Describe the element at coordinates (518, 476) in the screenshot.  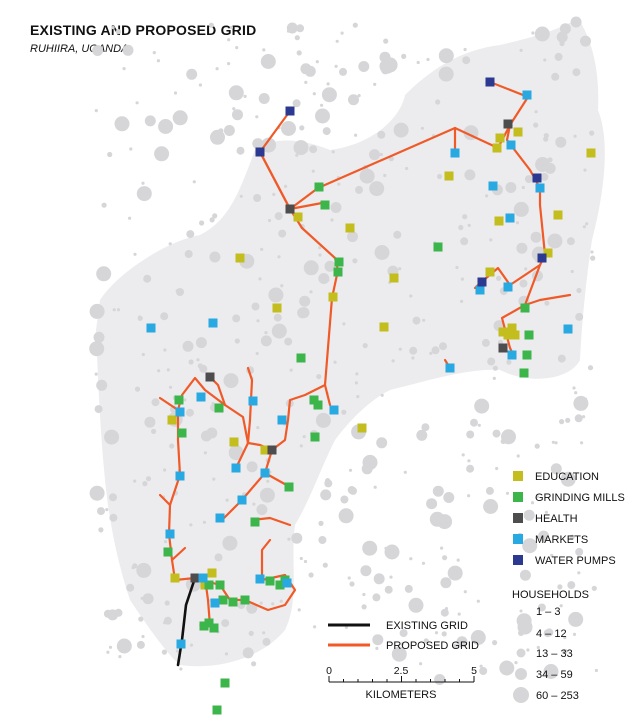
I see `legend-education-swatch` at that location.